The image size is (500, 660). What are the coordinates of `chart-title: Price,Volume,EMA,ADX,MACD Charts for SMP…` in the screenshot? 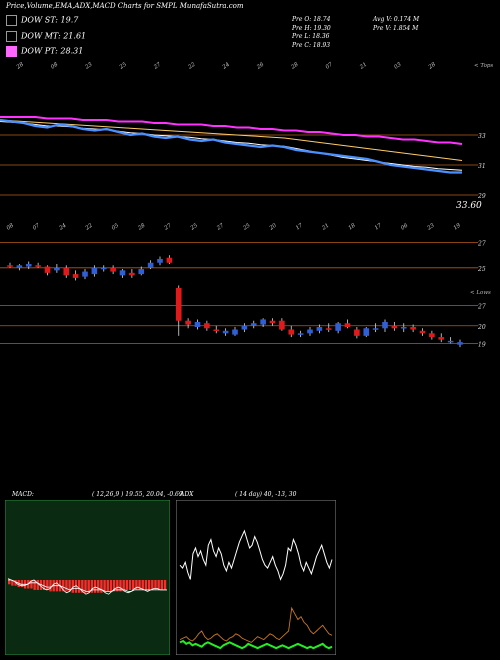 It's located at (92, 6).